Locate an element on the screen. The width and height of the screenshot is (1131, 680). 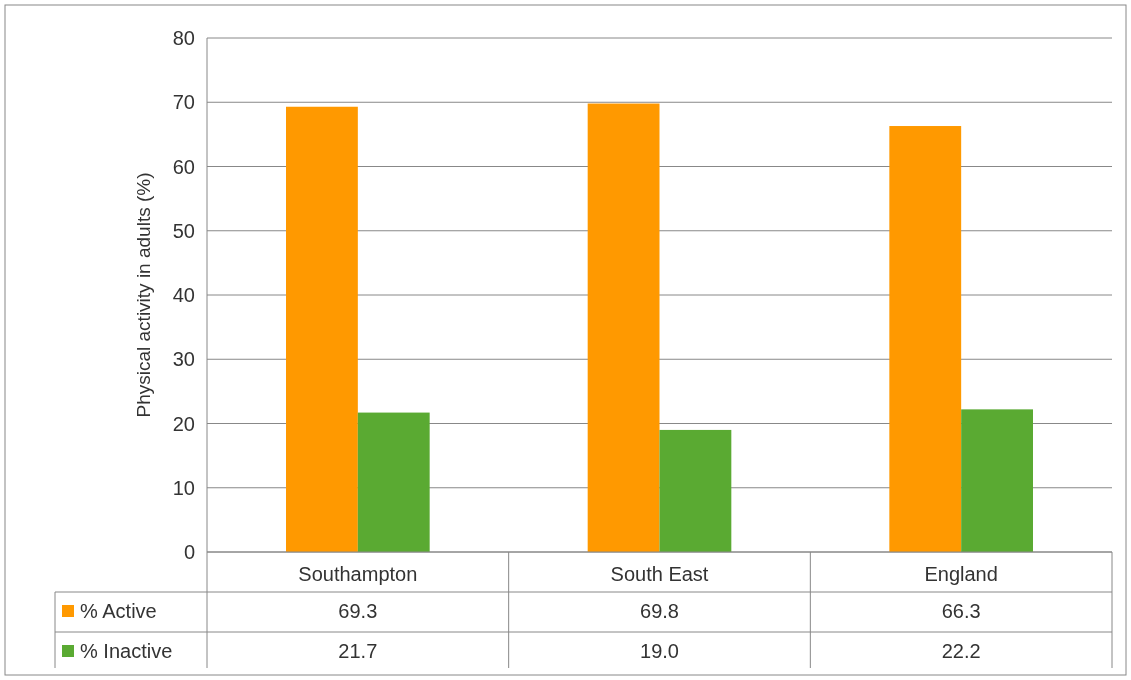
legend-label: % Active is located at coordinates (118, 611).